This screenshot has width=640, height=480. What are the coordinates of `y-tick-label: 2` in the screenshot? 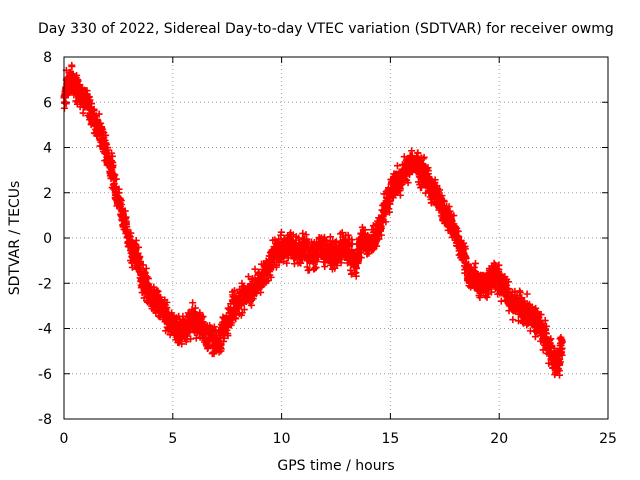 It's located at (47, 194).